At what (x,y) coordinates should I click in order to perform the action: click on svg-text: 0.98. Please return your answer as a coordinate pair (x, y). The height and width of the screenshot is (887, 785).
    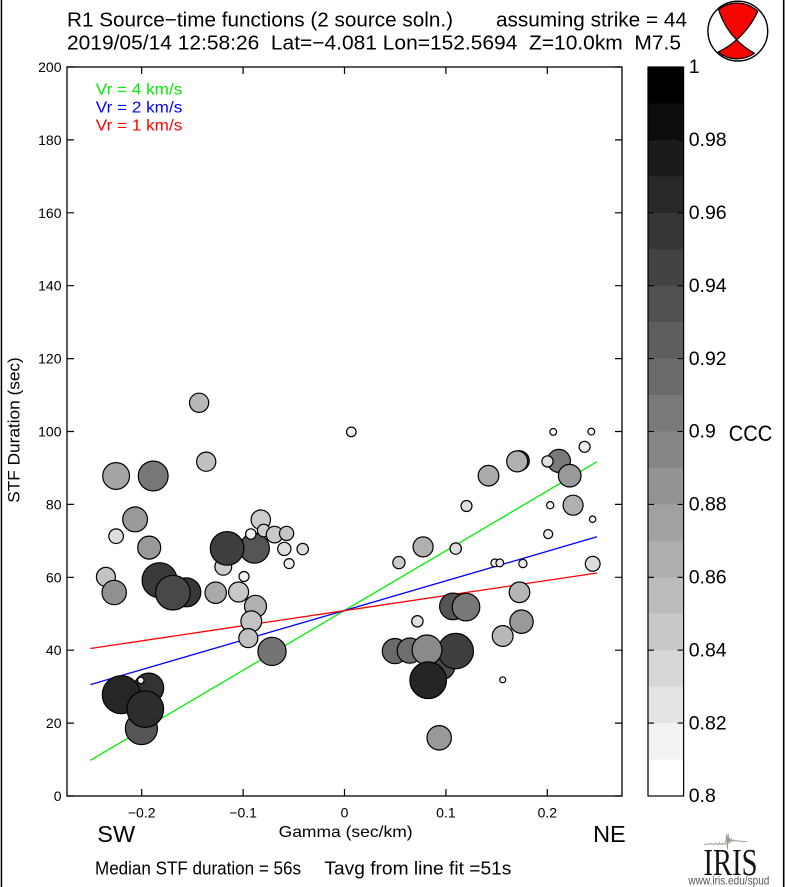
    Looking at the image, I should click on (708, 140).